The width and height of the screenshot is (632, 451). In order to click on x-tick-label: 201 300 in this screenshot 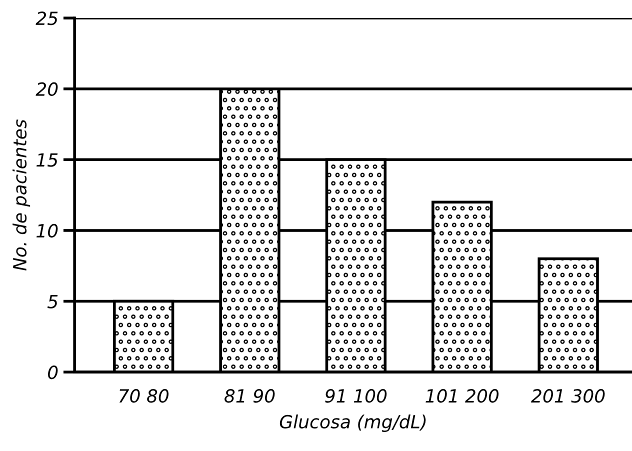, I will do `click(568, 396)`.